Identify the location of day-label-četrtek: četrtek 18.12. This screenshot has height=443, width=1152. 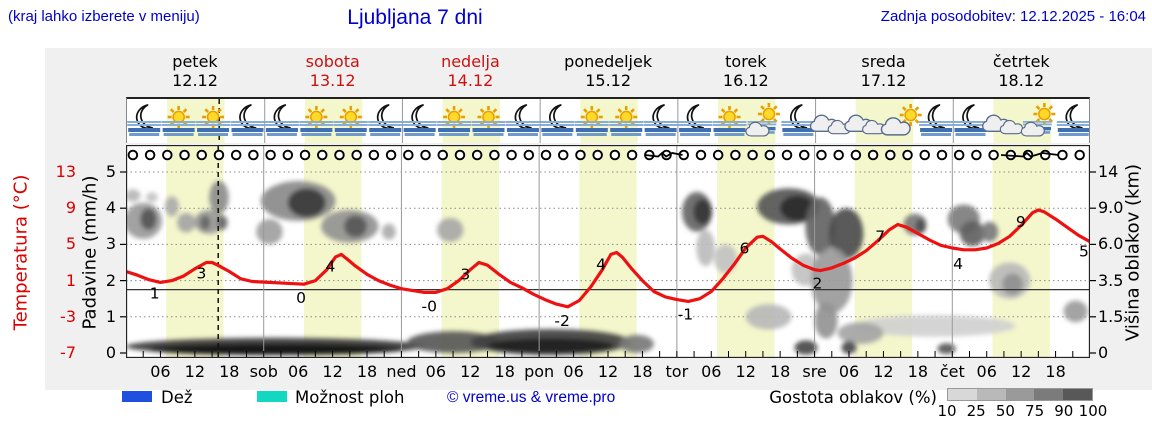
(1021, 71).